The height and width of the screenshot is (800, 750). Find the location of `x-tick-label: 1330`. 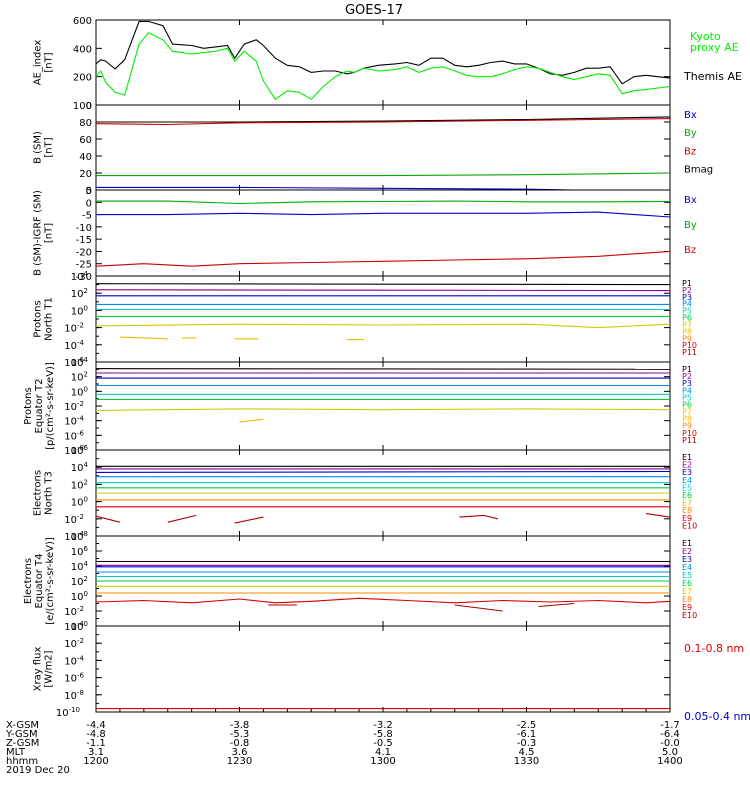

x-tick-label: 1330 is located at coordinates (526, 761).